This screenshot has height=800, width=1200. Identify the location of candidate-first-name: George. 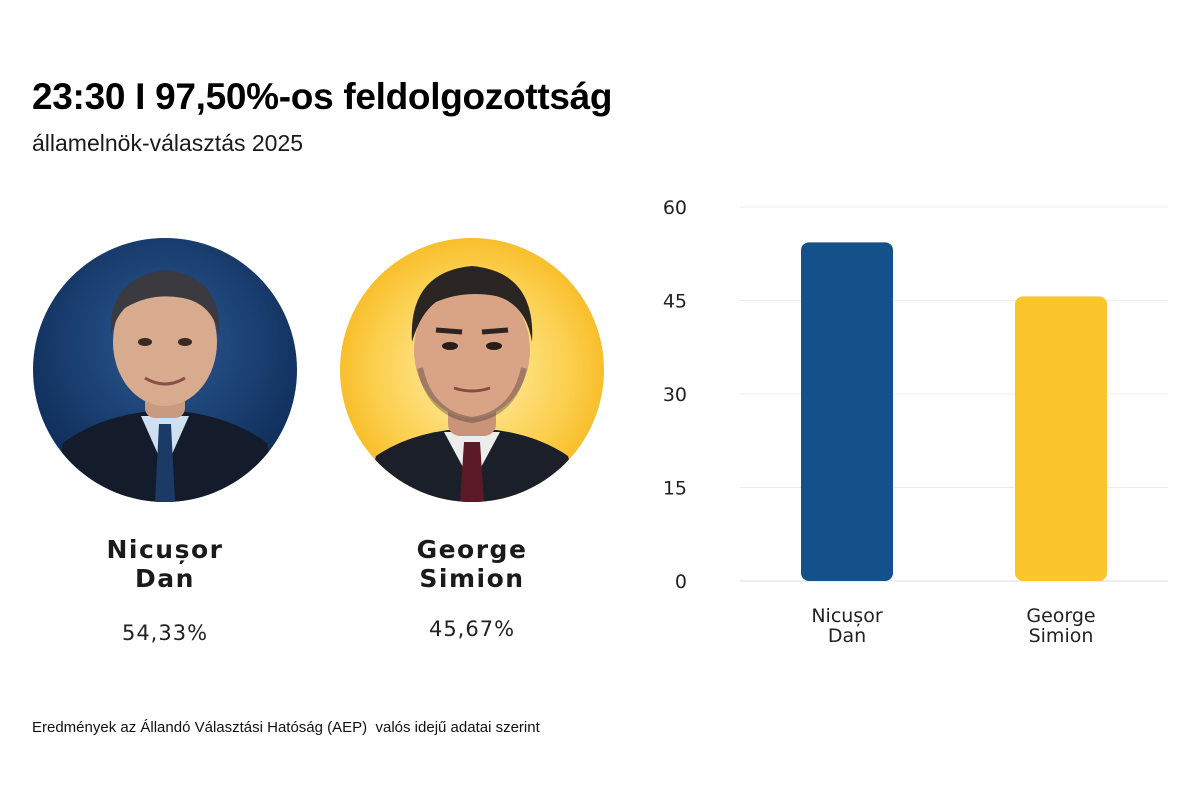
(472, 549).